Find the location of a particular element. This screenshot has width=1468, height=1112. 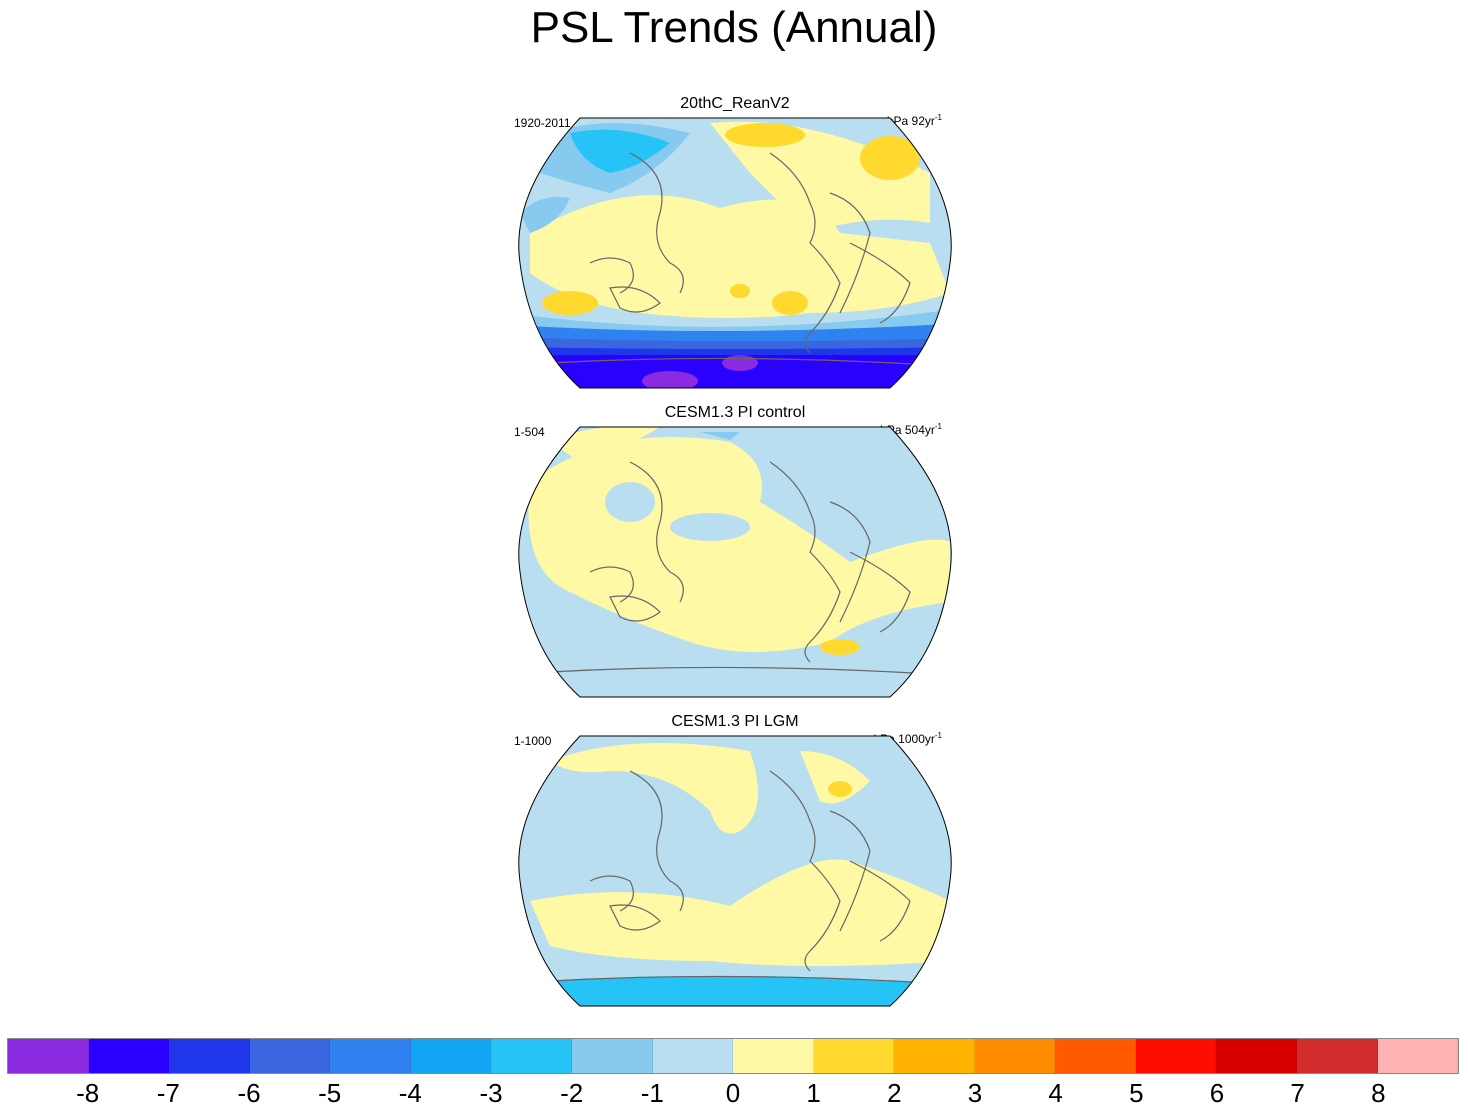

panel-title: 20thC_ReanV2 is located at coordinates (735, 103).